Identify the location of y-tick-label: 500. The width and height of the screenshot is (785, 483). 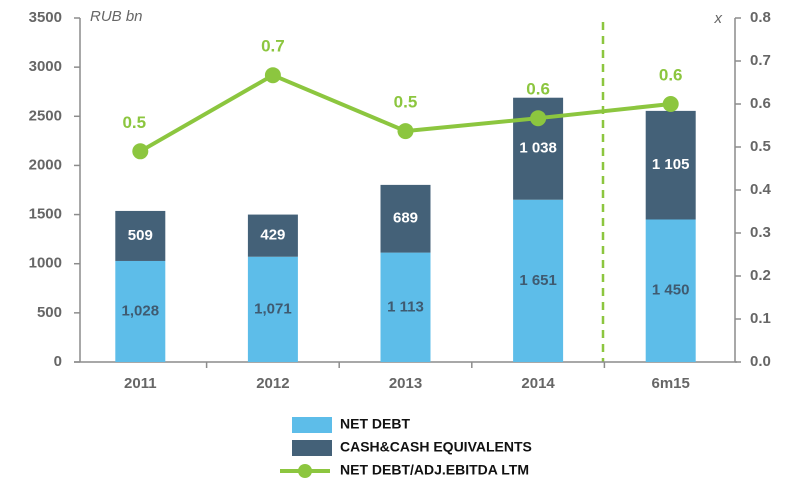
(49, 312).